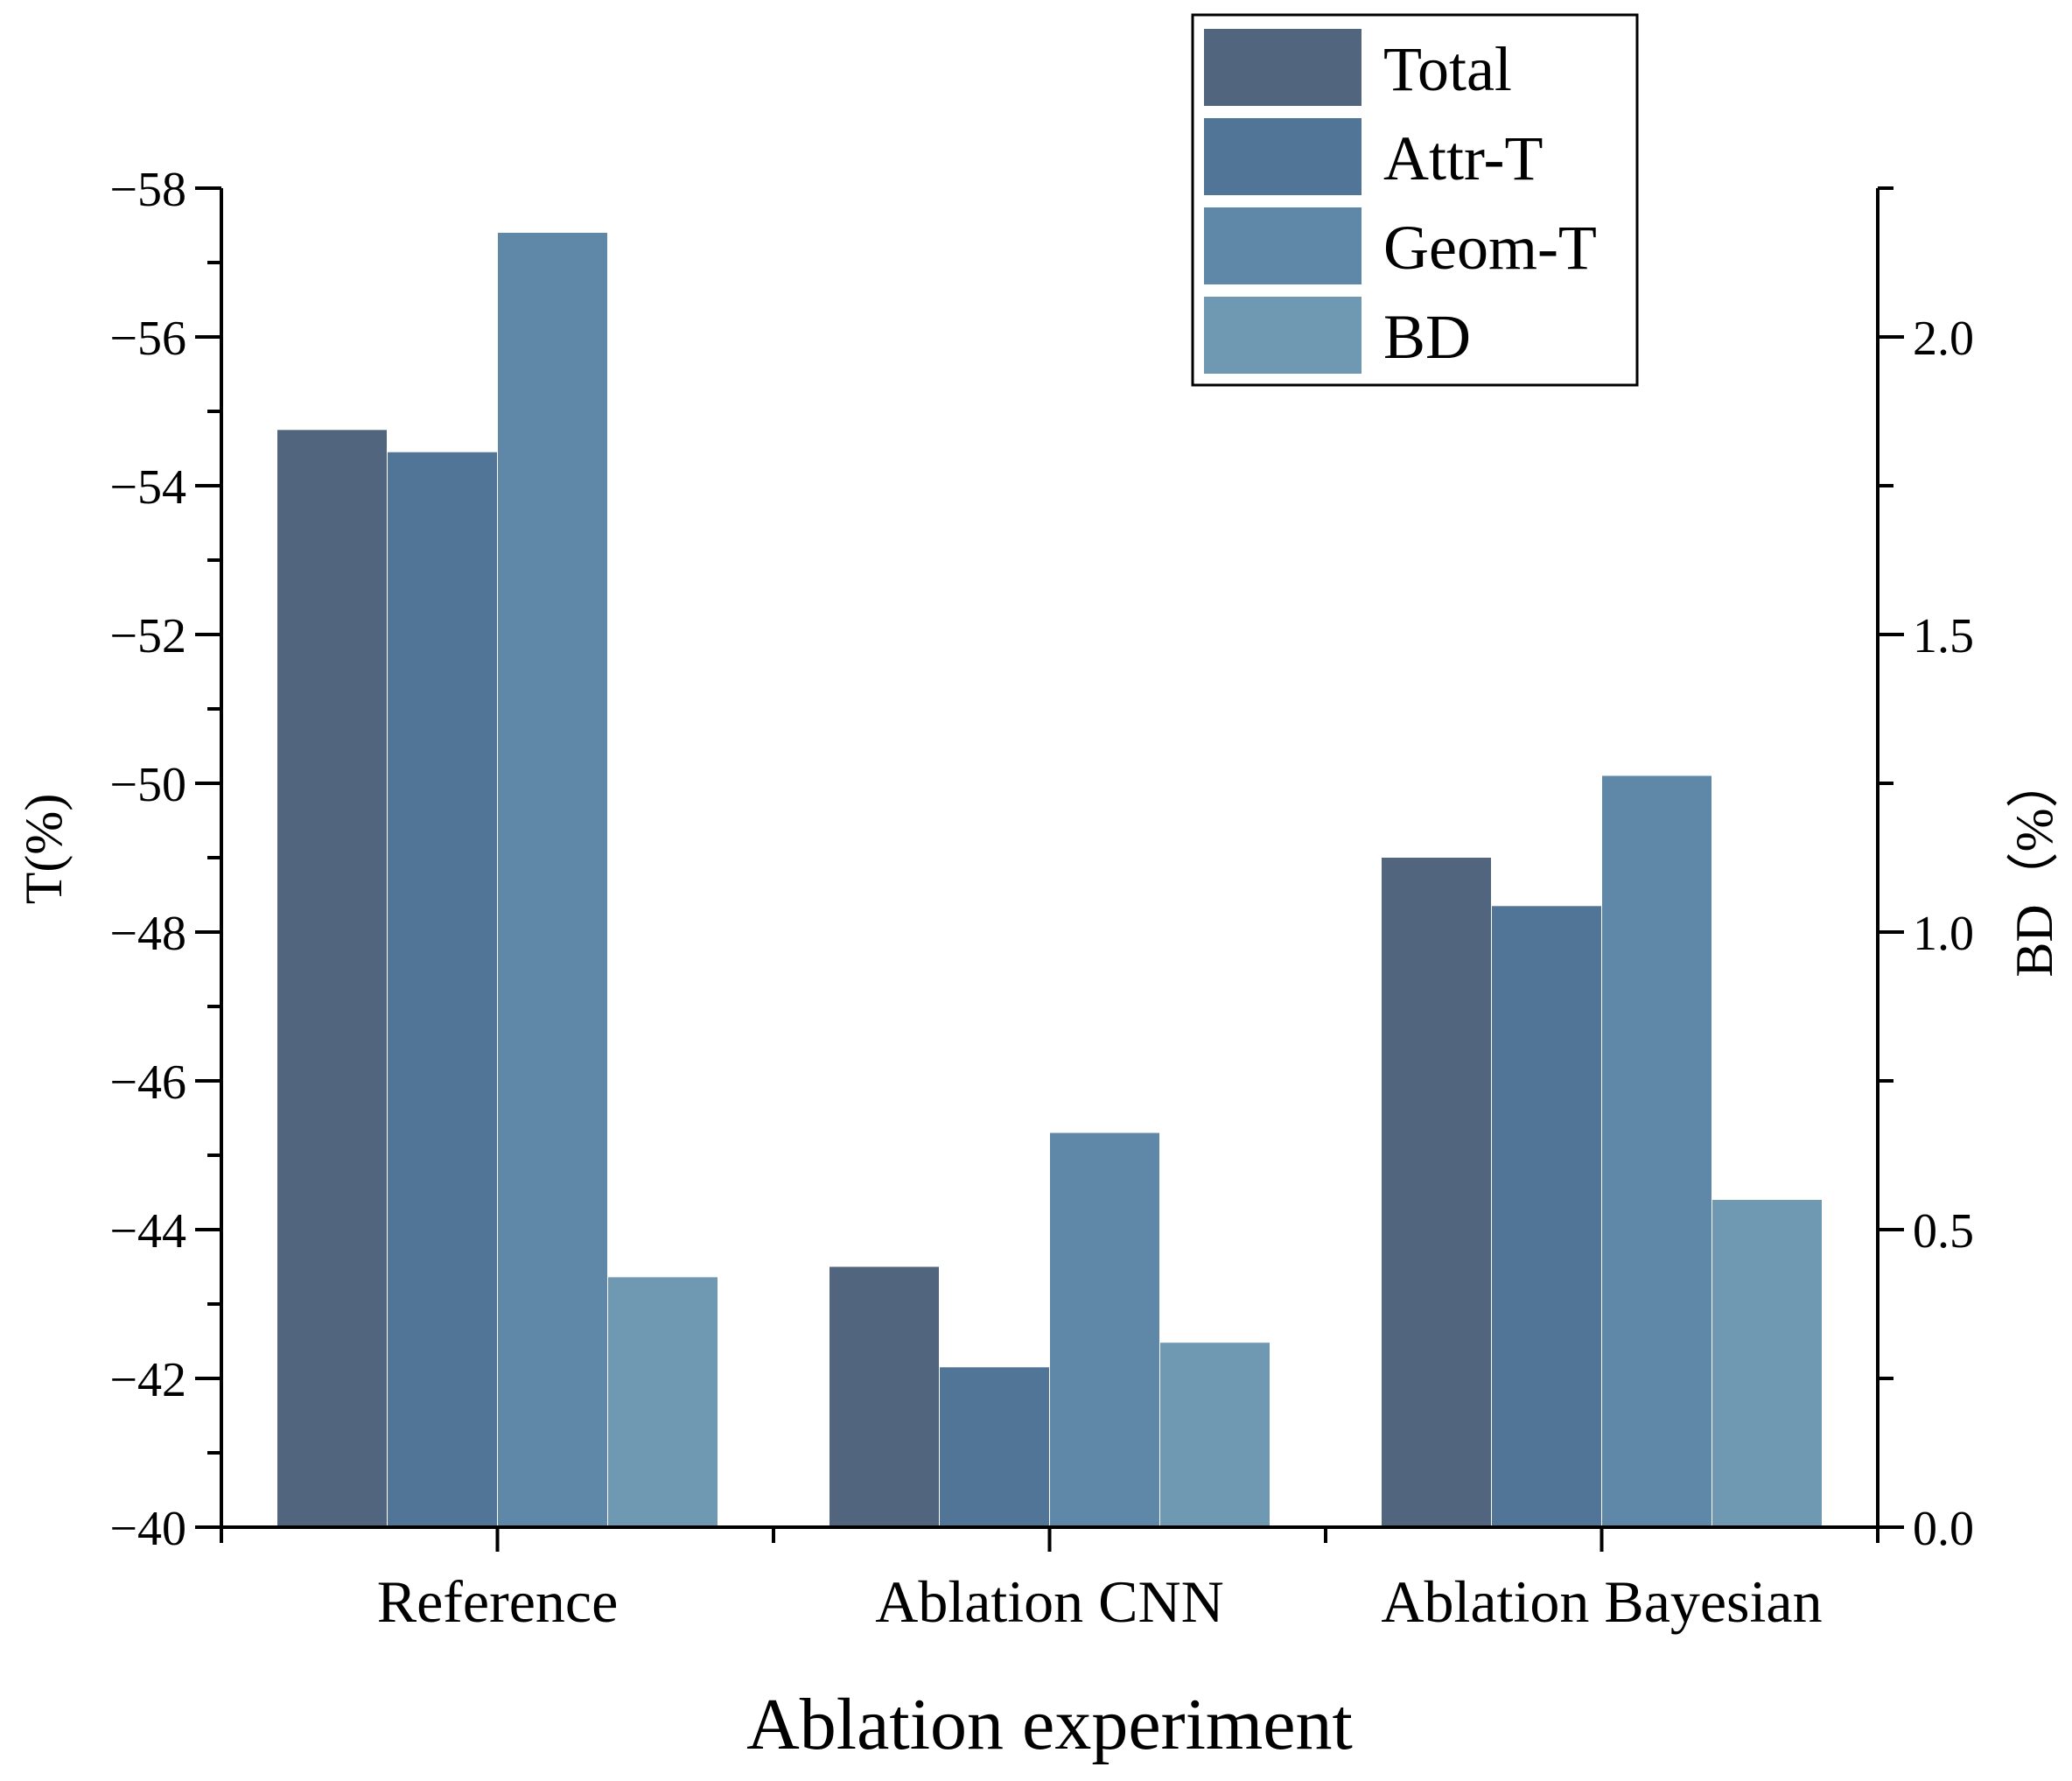  Describe the element at coordinates (994, 1447) in the screenshot. I see `bar-attr-t-ablation-cnn` at that location.